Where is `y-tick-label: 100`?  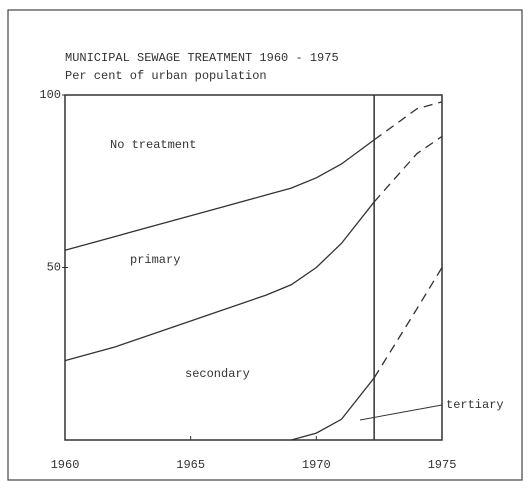
y-tick-label: 100 is located at coordinates (50, 95).